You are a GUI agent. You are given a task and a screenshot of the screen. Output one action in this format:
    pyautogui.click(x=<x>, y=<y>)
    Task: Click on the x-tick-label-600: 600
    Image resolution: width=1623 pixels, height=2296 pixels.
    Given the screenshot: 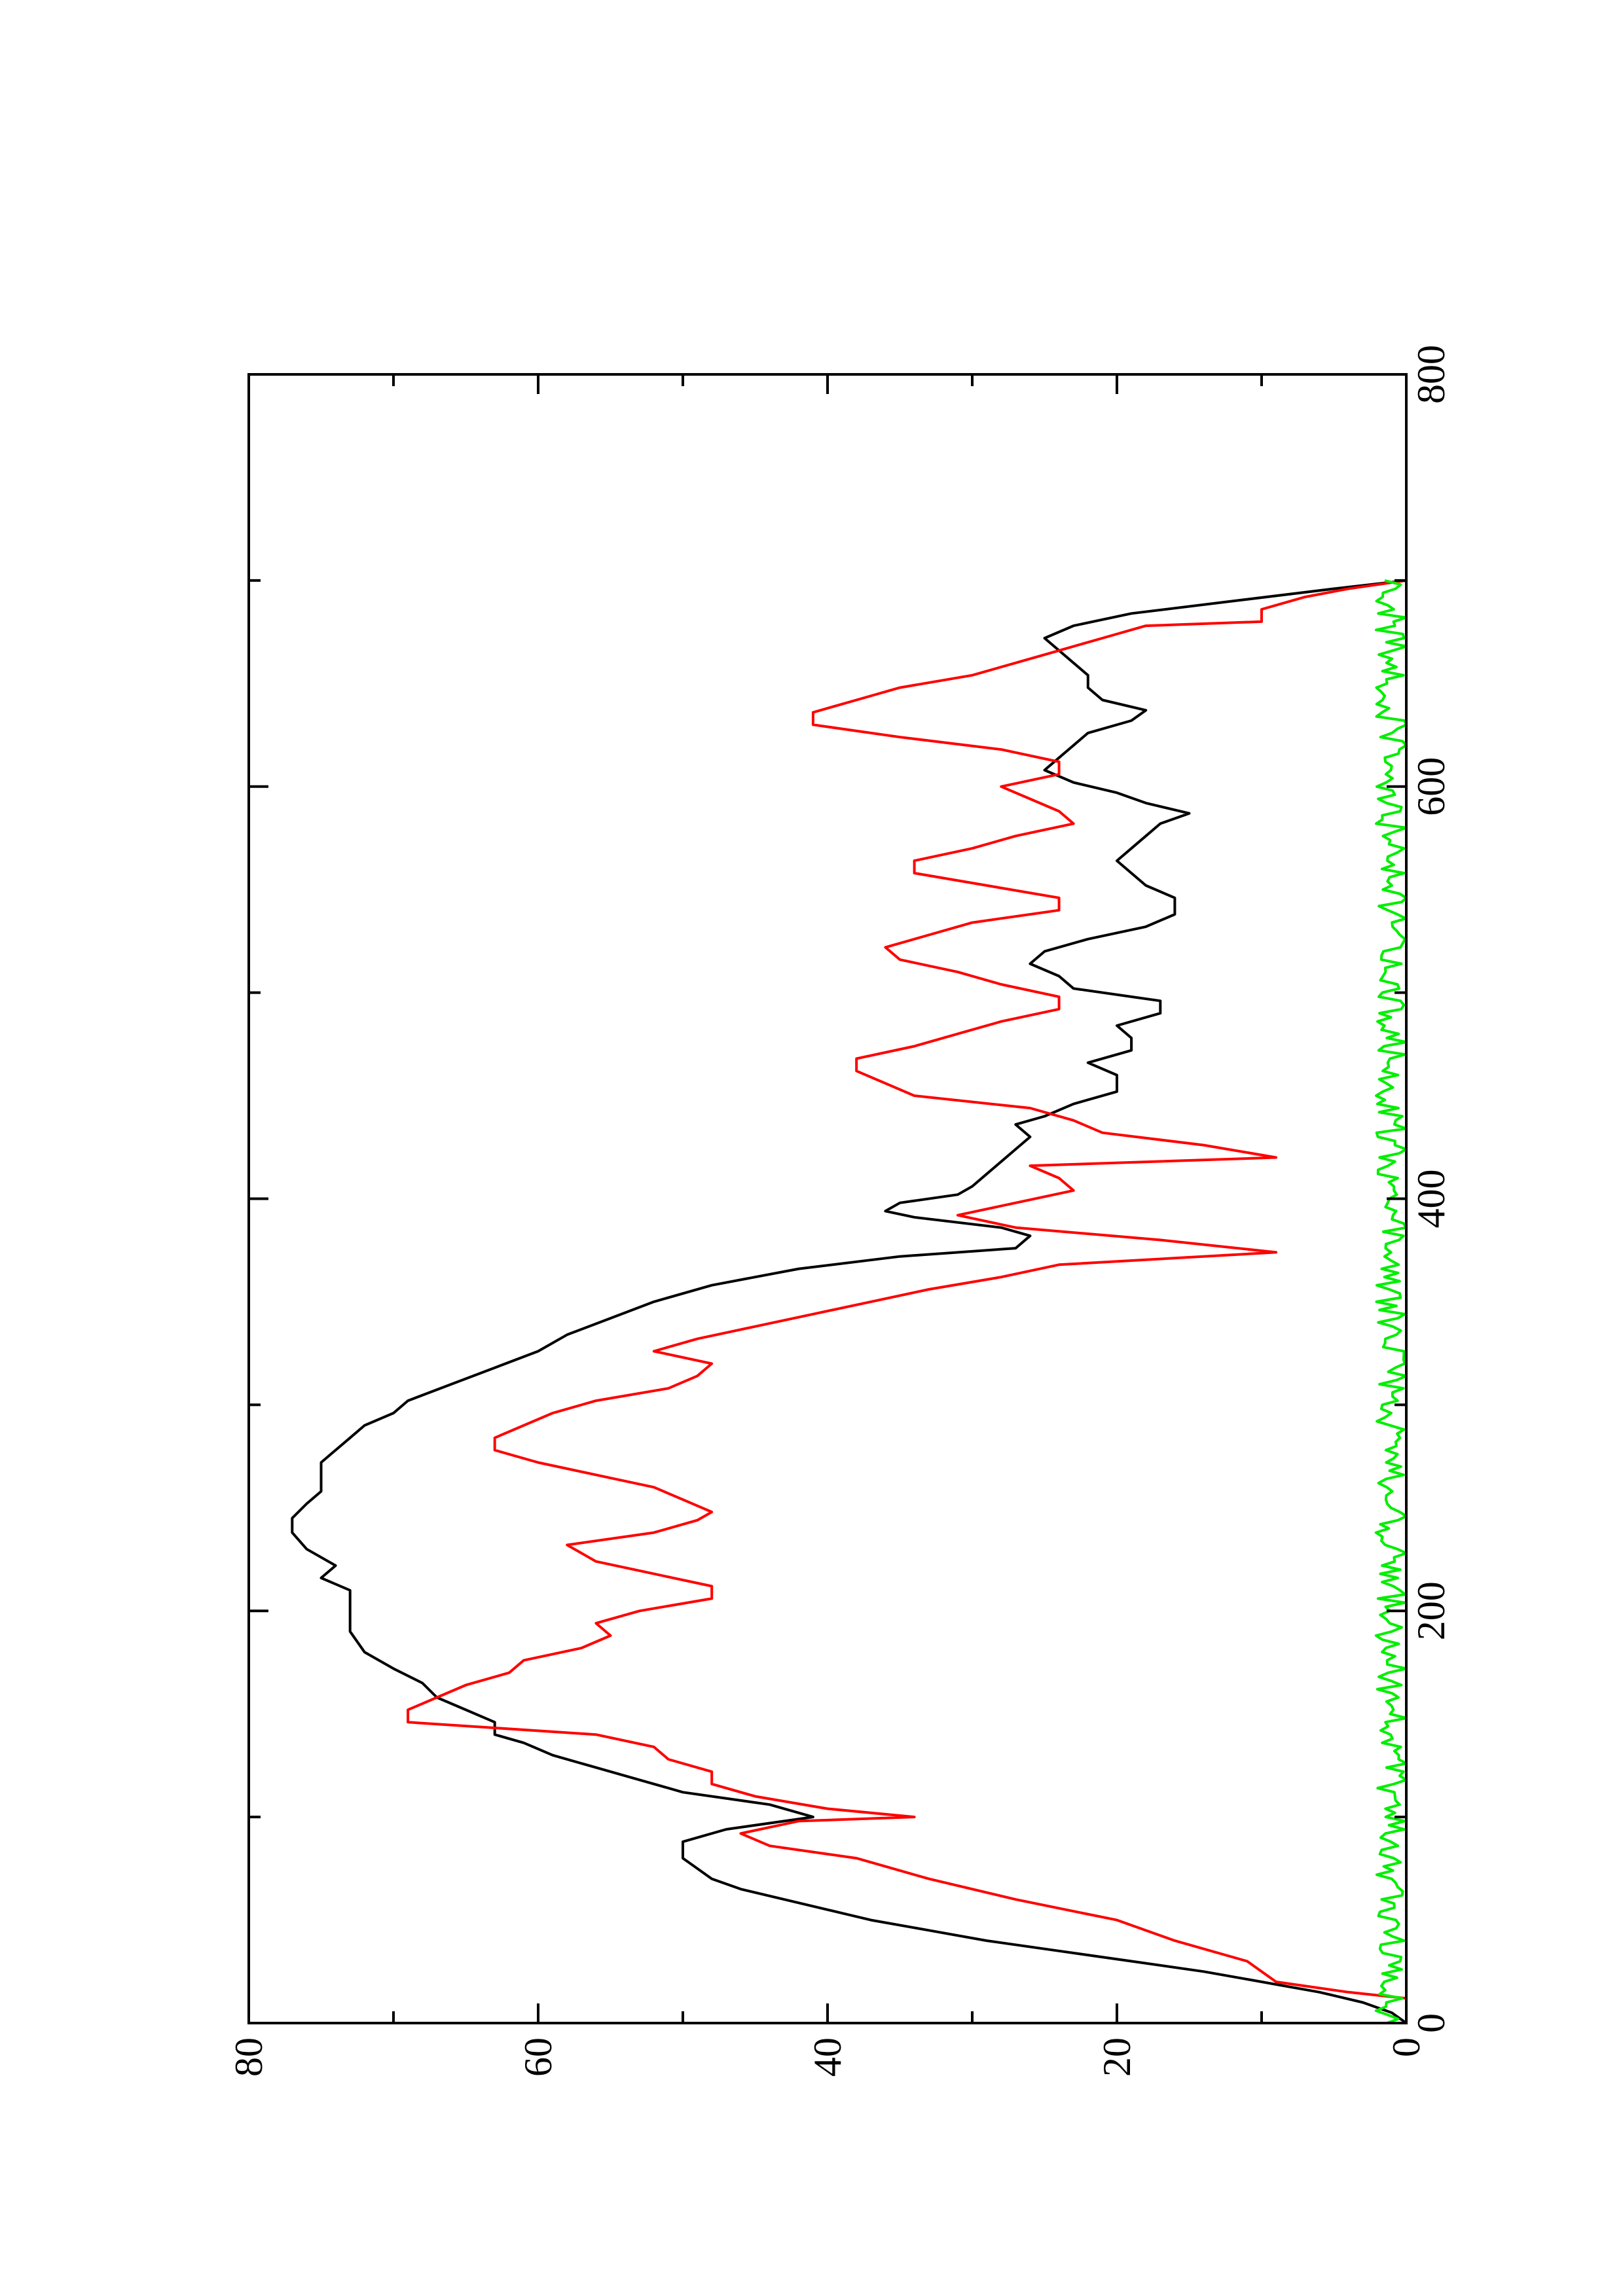 What is the action you would take?
    pyautogui.click(x=1431, y=786)
    